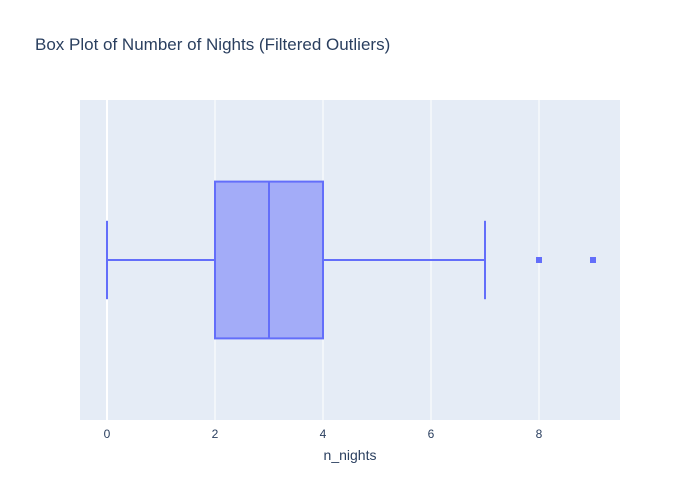  Describe the element at coordinates (539, 434) in the screenshot. I see `x-tick-label: 8` at that location.